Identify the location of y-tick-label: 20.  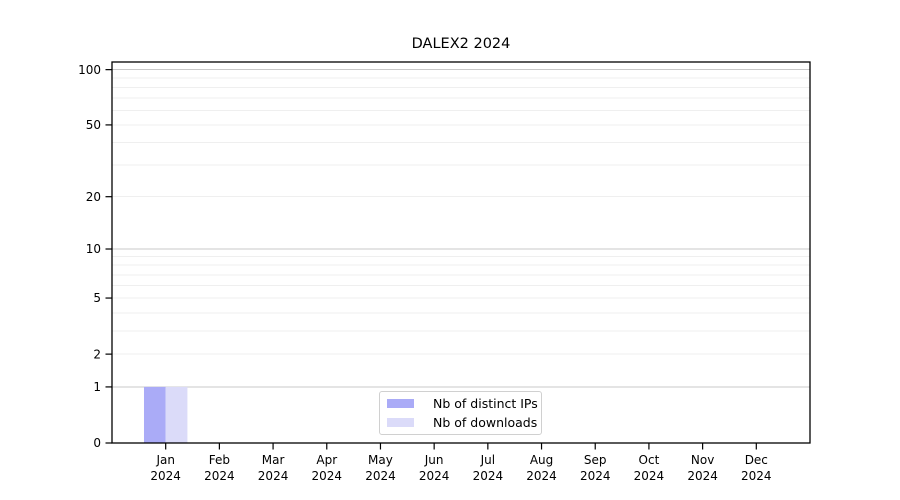
(93, 197).